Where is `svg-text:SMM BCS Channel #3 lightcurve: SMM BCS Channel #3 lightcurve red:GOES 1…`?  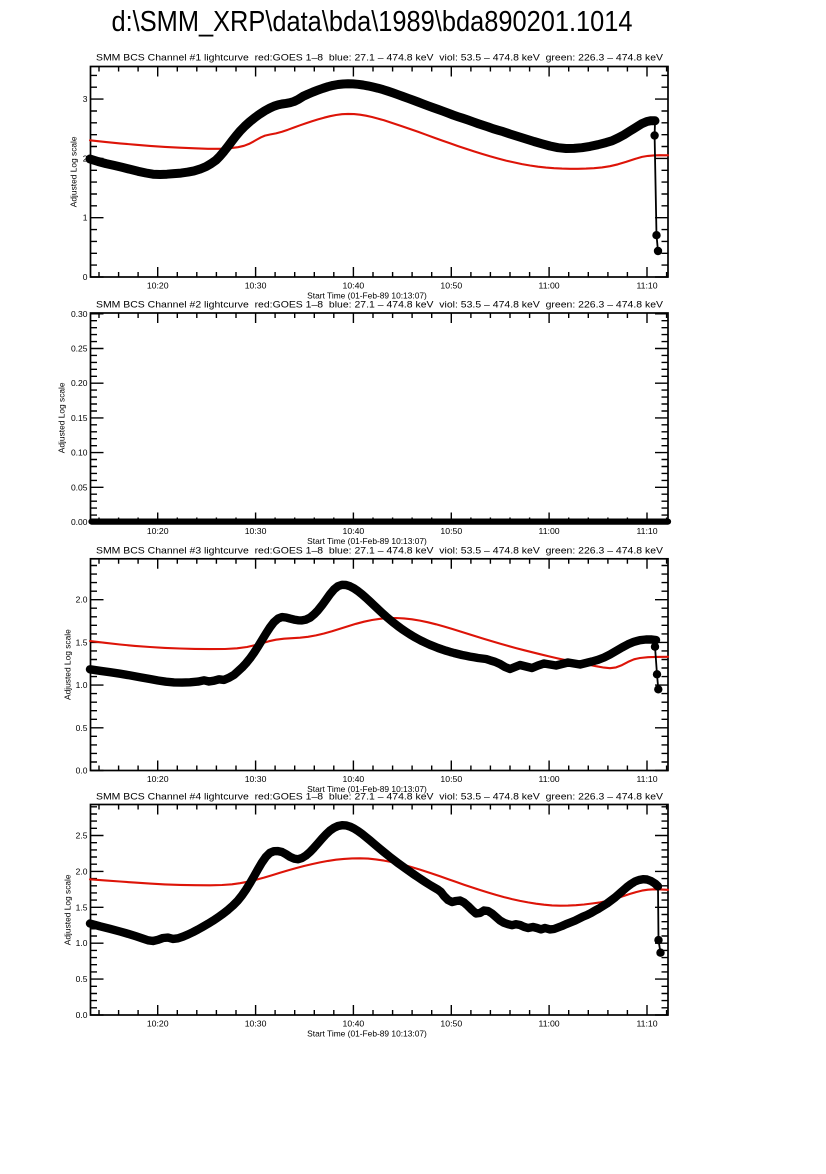 svg-text:SMM BCS Channel #3 lightcurve: SMM BCS Channel #3 lightcurve red:GOES 1… is located at coordinates (379, 550).